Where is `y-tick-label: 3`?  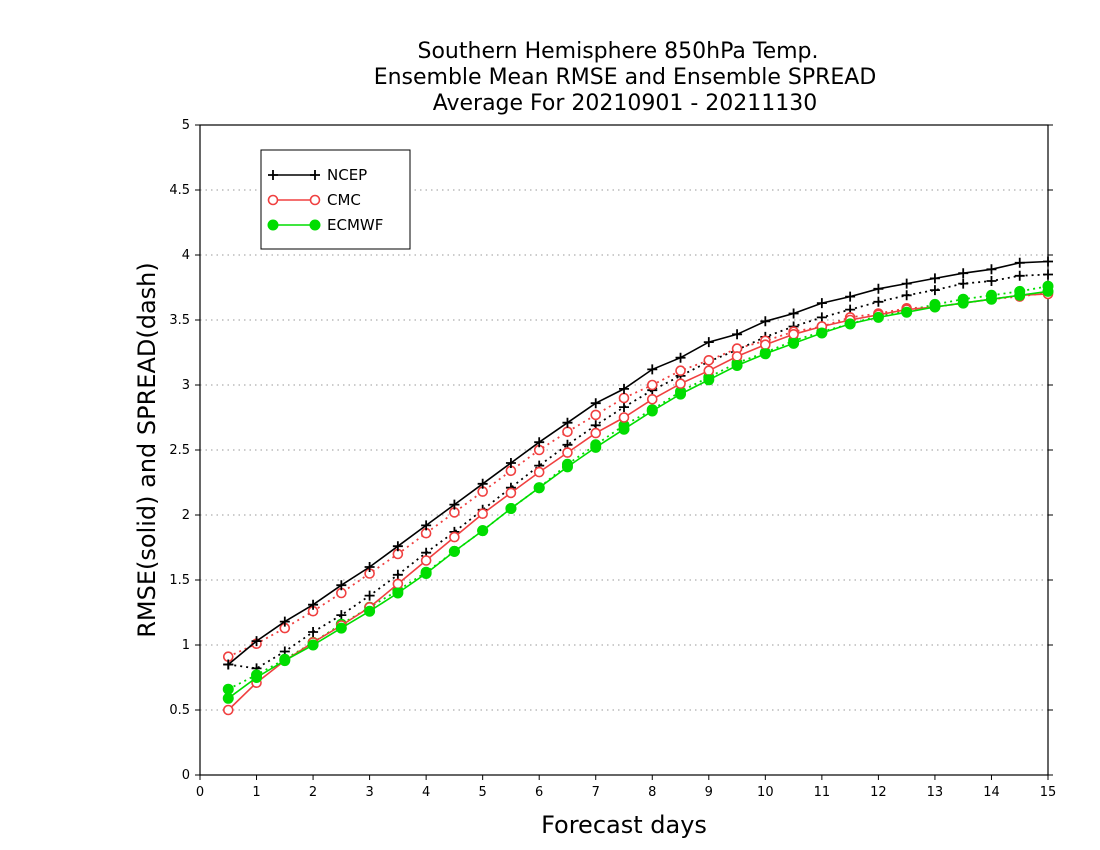 y-tick-label: 3 is located at coordinates (186, 385).